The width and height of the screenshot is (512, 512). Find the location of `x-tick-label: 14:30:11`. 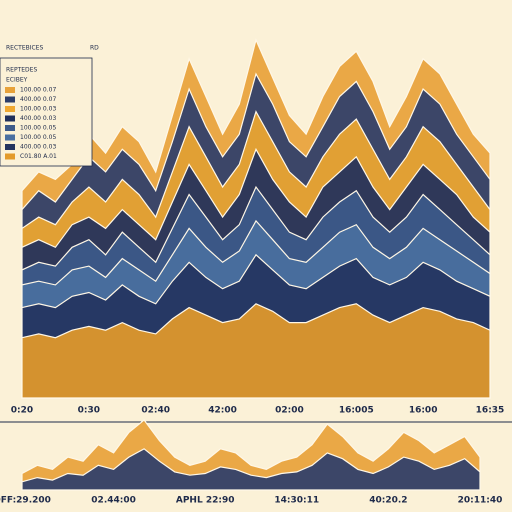

x-tick-label: 14:30:11 is located at coordinates (296, 501).